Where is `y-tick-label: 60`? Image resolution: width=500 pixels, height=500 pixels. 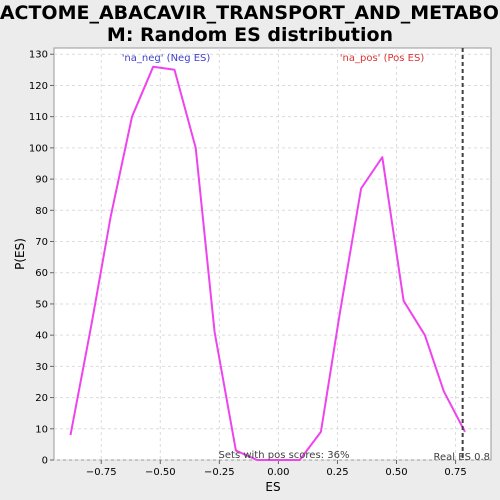 y-tick-label: 60 is located at coordinates (41, 273).